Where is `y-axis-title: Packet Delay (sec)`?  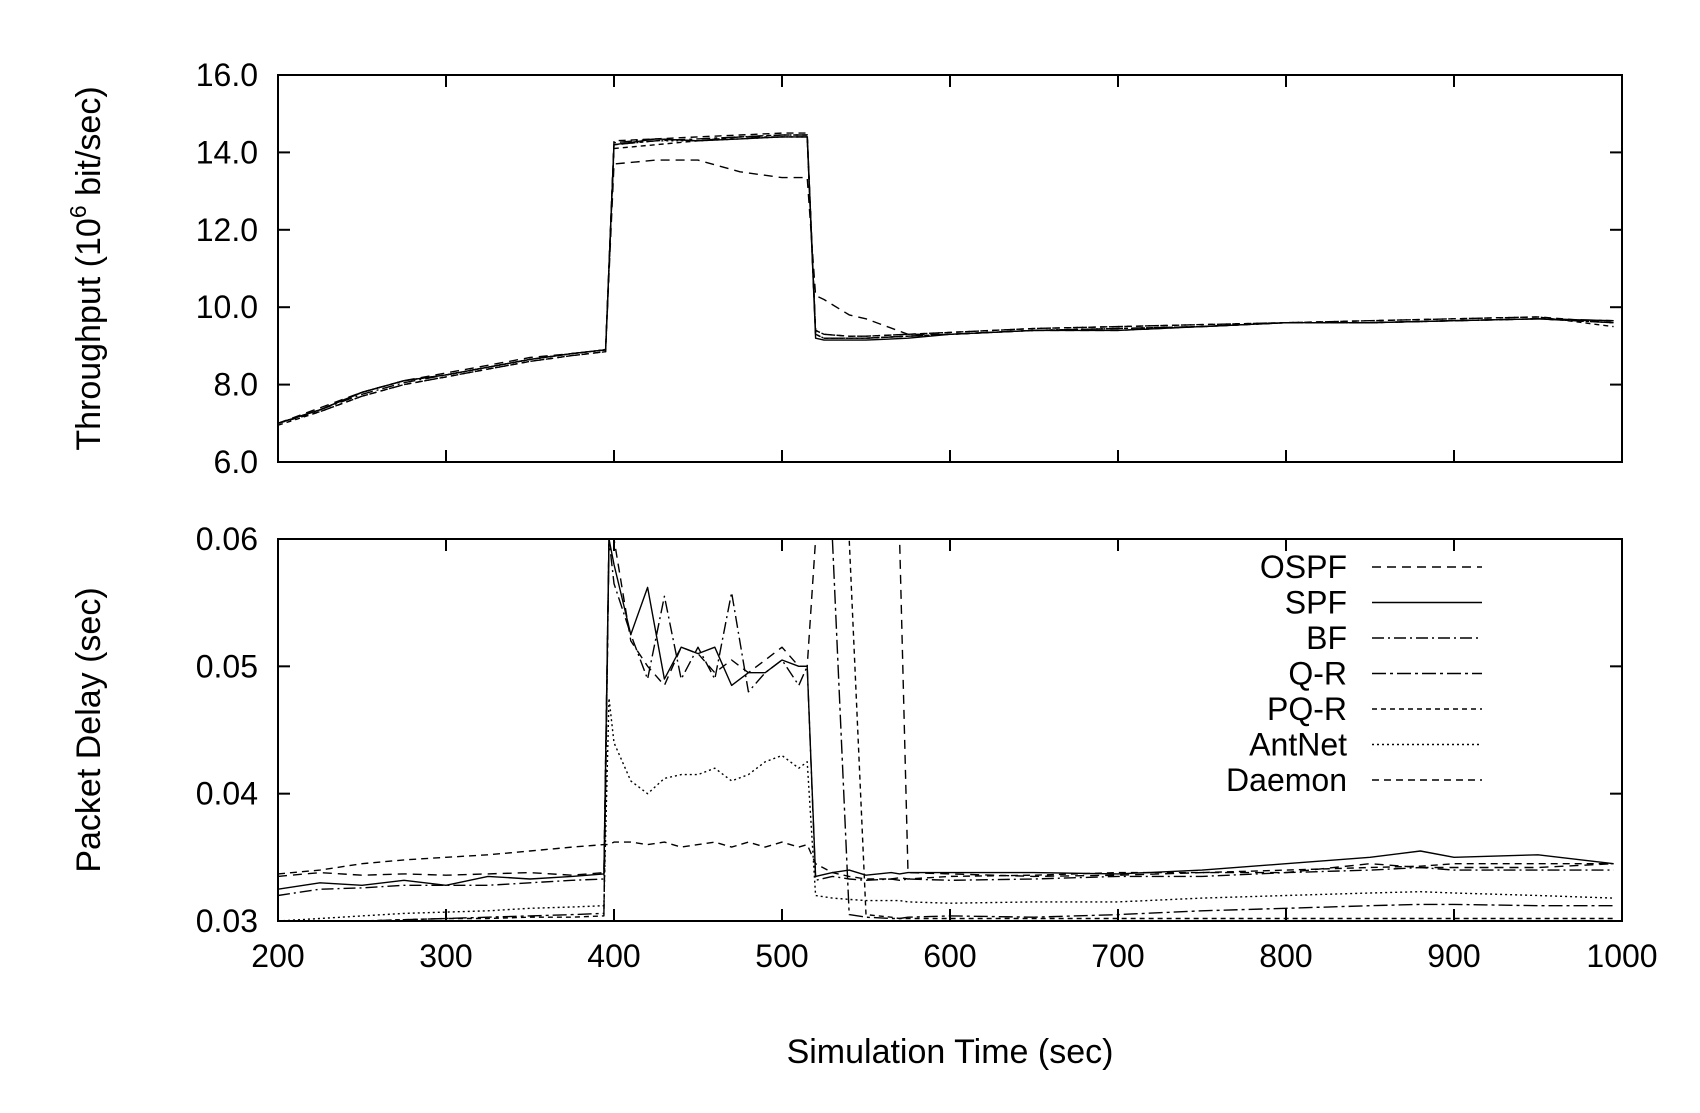
y-axis-title: Packet Delay (sec) is located at coordinates (89, 729).